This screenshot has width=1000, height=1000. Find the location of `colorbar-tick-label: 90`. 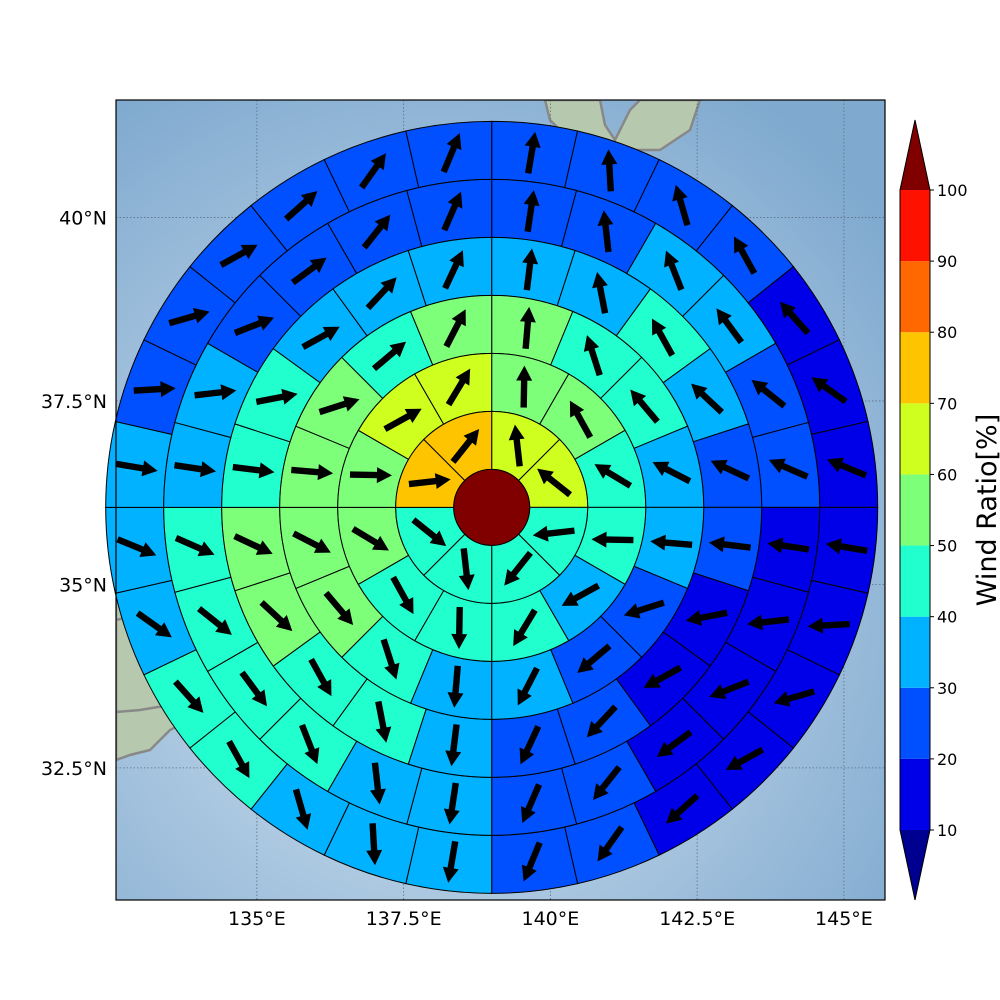

colorbar-tick-label: 90 is located at coordinates (947, 261).